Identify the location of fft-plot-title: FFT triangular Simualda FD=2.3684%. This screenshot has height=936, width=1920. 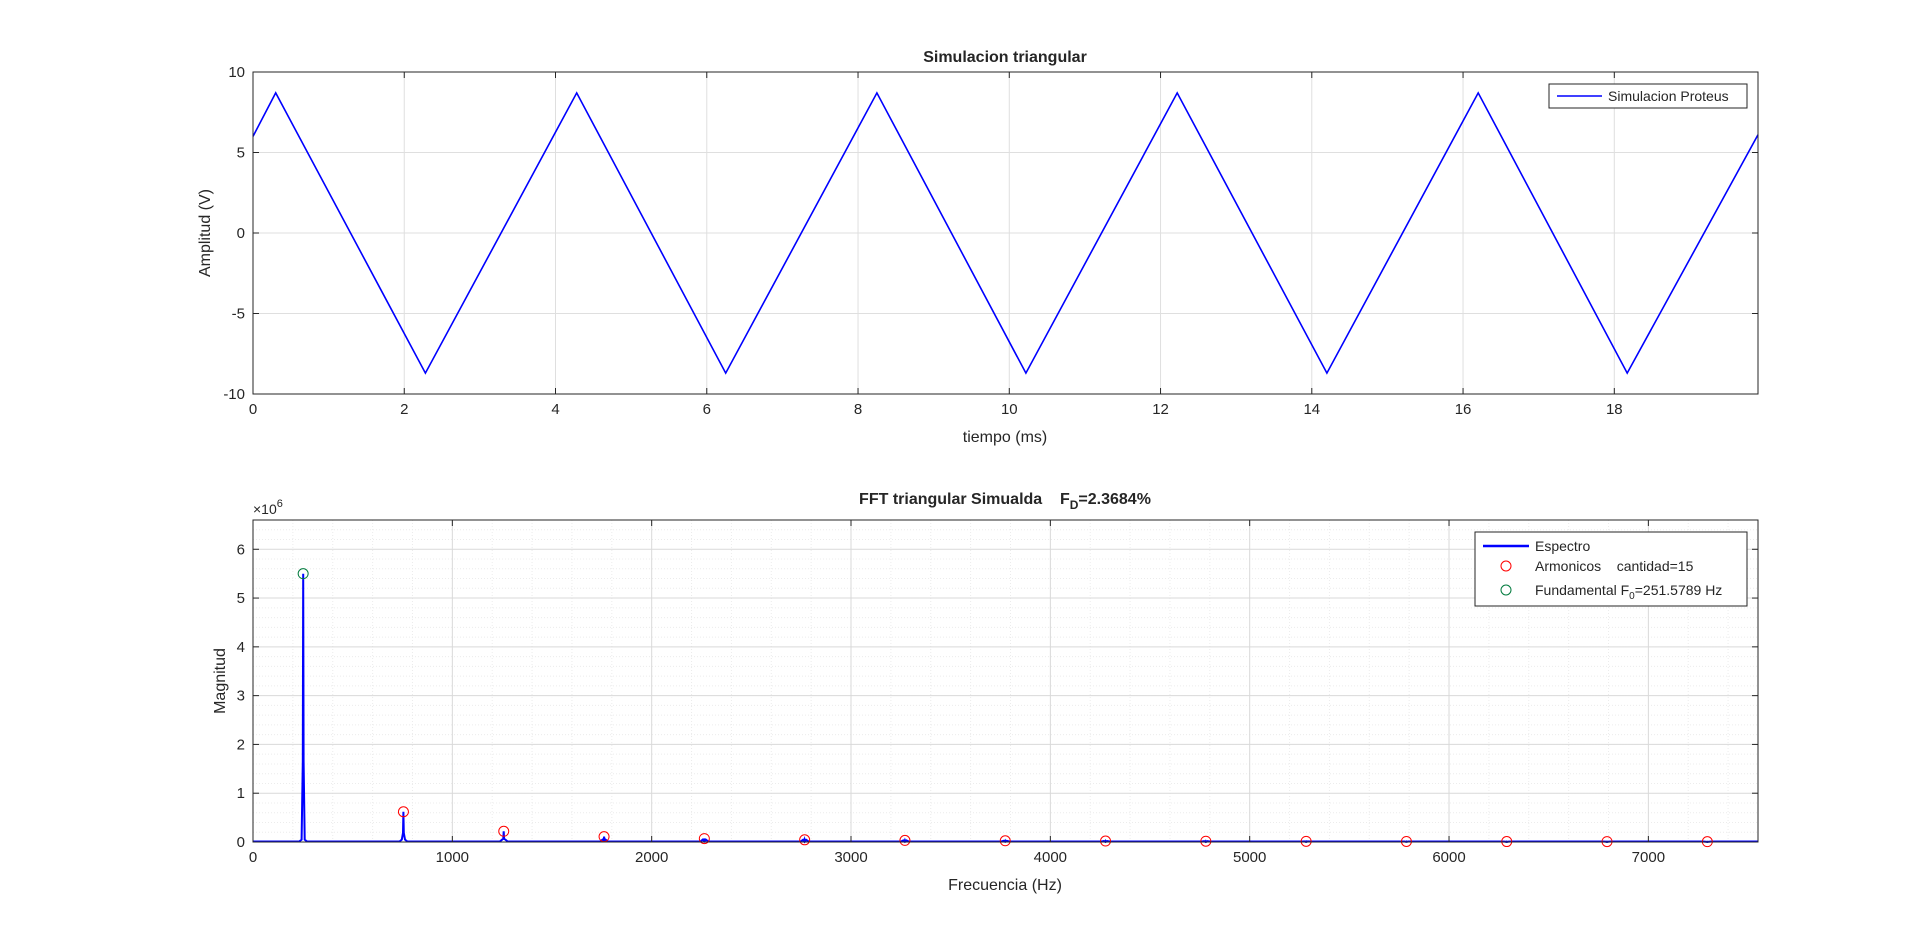
(1005, 501).